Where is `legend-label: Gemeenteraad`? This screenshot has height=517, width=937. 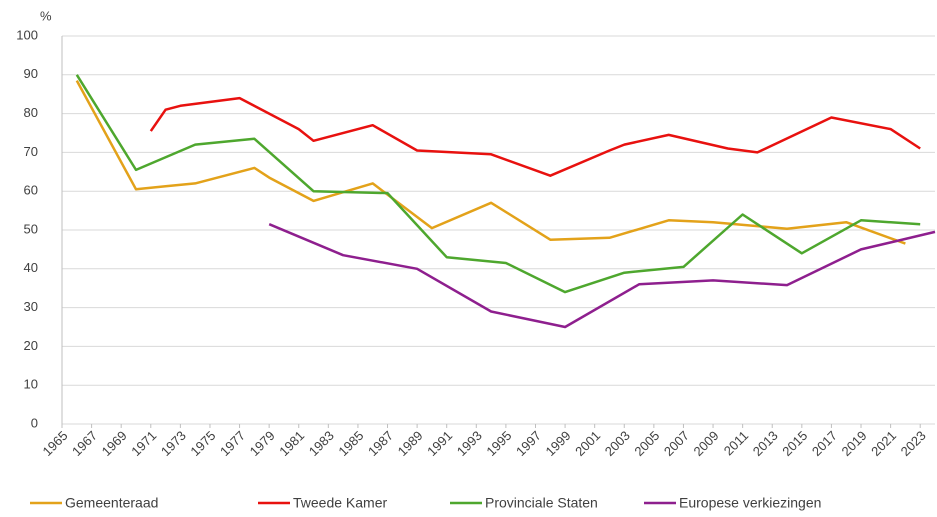 legend-label: Gemeenteraad is located at coordinates (111, 503).